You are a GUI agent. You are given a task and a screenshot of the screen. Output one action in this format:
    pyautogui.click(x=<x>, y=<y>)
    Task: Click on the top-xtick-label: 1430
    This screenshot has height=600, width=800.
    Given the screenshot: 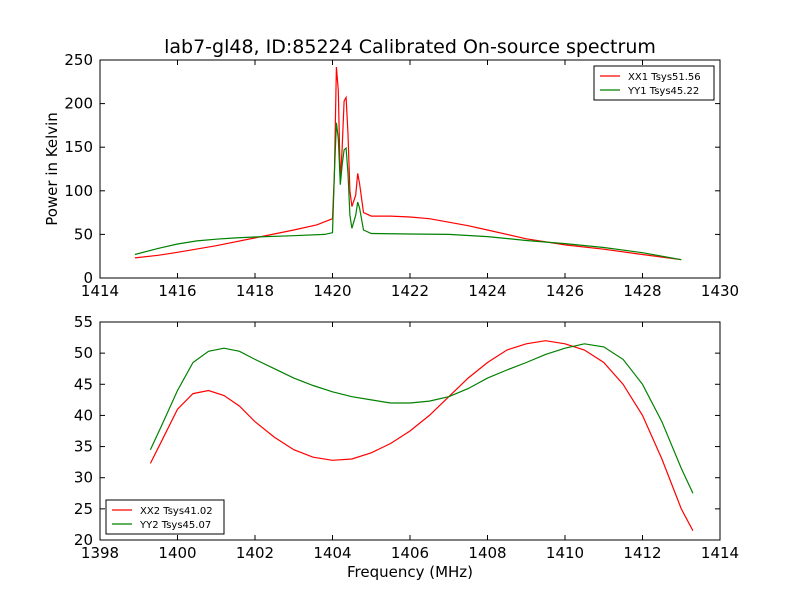 What is the action you would take?
    pyautogui.click(x=720, y=291)
    